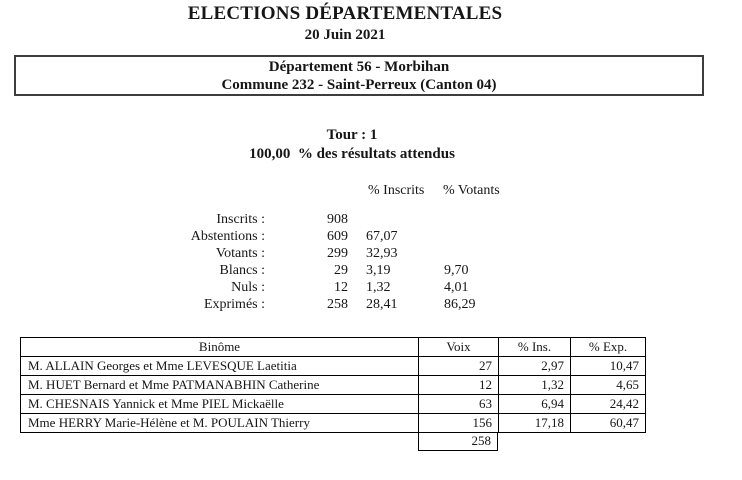 This screenshot has height=480, width=742. Describe the element at coordinates (341, 287) in the screenshot. I see `stats-count: 12` at that location.